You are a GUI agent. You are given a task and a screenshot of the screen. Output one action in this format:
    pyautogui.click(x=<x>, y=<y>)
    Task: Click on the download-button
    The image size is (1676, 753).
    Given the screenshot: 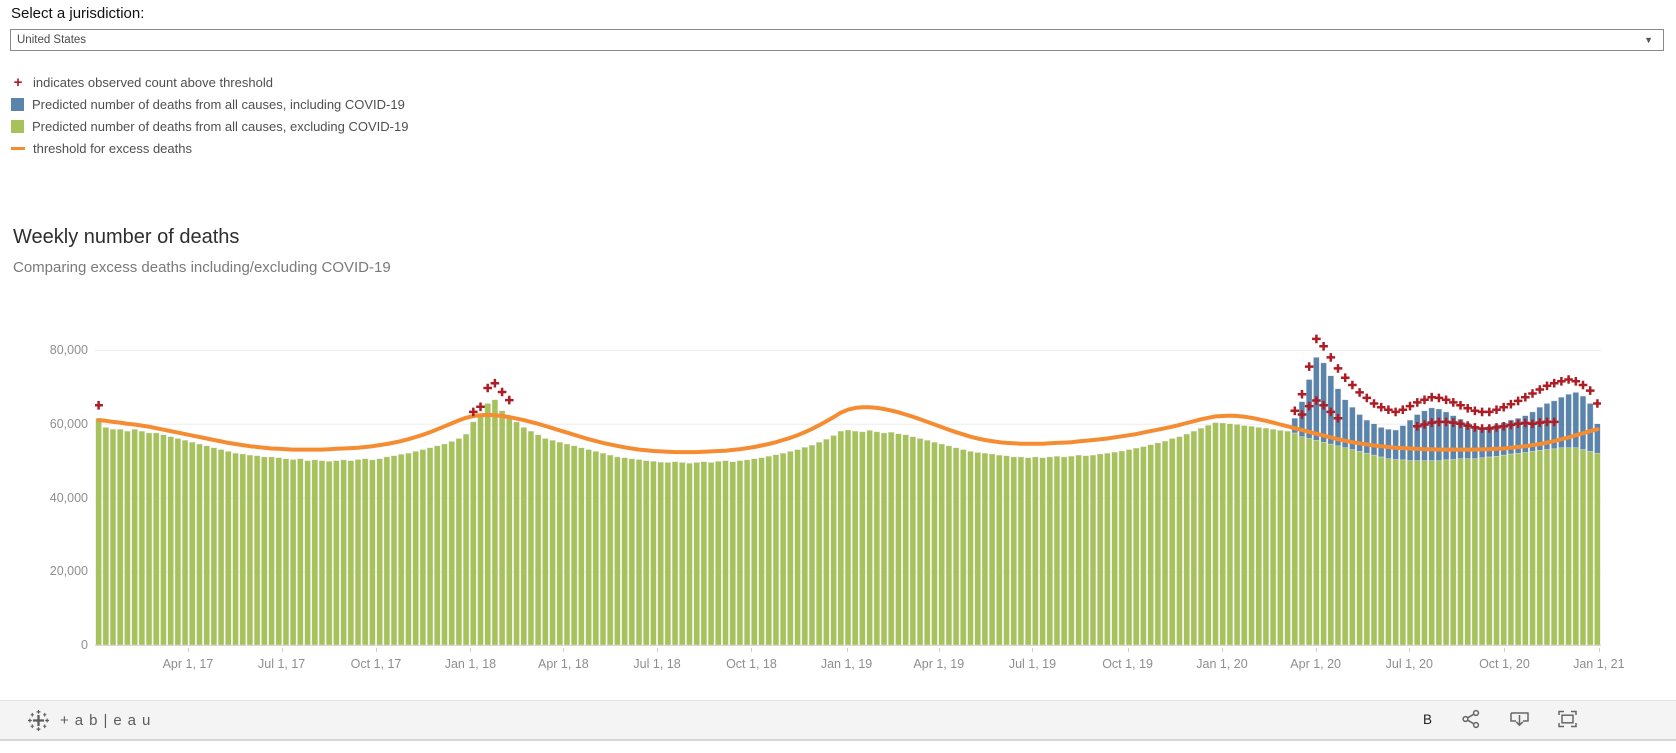 What is the action you would take?
    pyautogui.click(x=1519, y=719)
    